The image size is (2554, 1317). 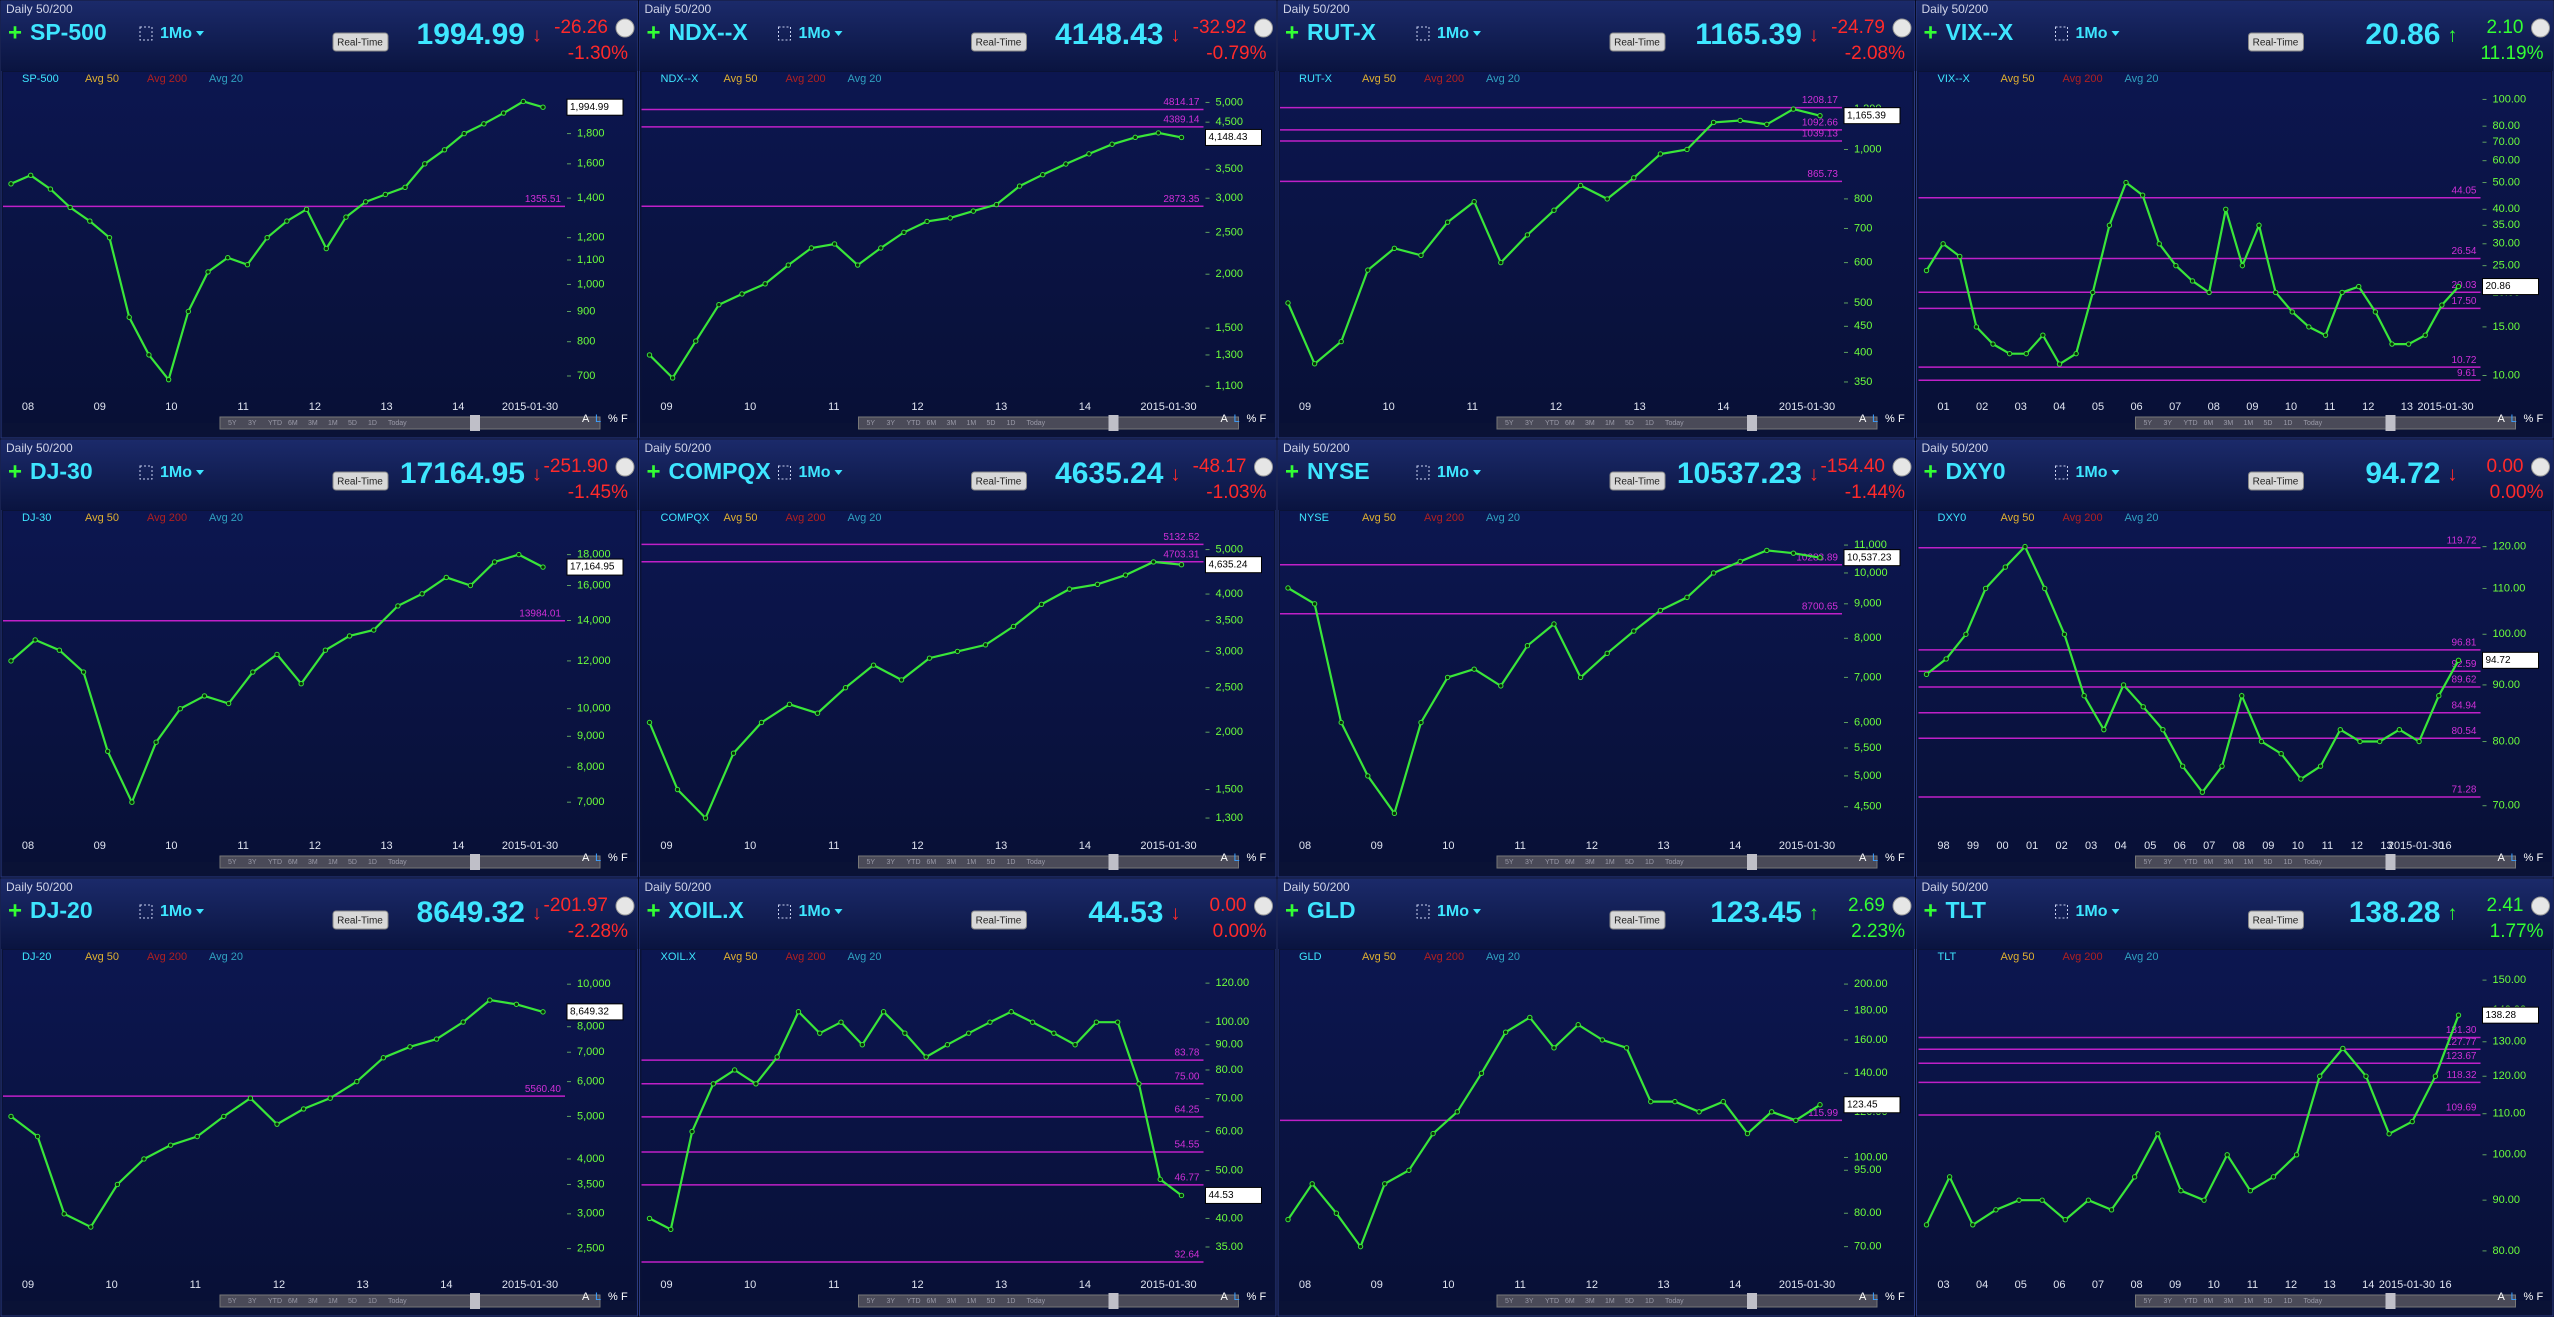 What do you see at coordinates (68, 32) in the screenshot?
I see `symbol: SP-500` at bounding box center [68, 32].